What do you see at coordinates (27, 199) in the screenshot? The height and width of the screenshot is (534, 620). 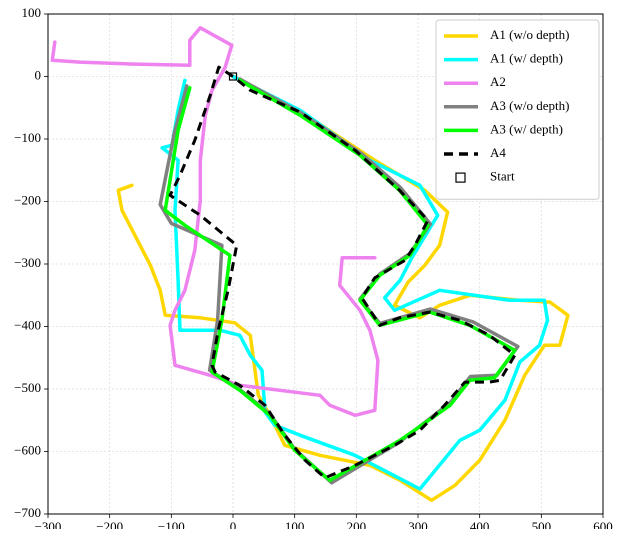 I see `y-tick-label: −200` at bounding box center [27, 199].